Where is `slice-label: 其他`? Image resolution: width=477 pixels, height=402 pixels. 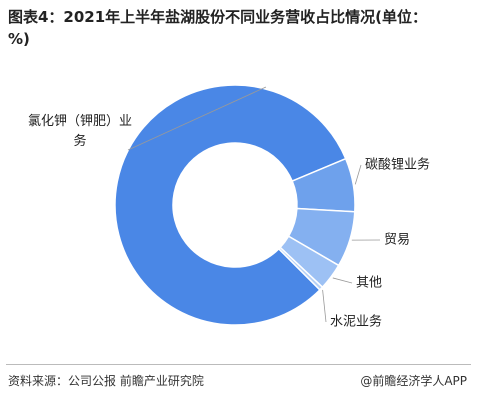
slice-label: 其他 is located at coordinates (369, 283).